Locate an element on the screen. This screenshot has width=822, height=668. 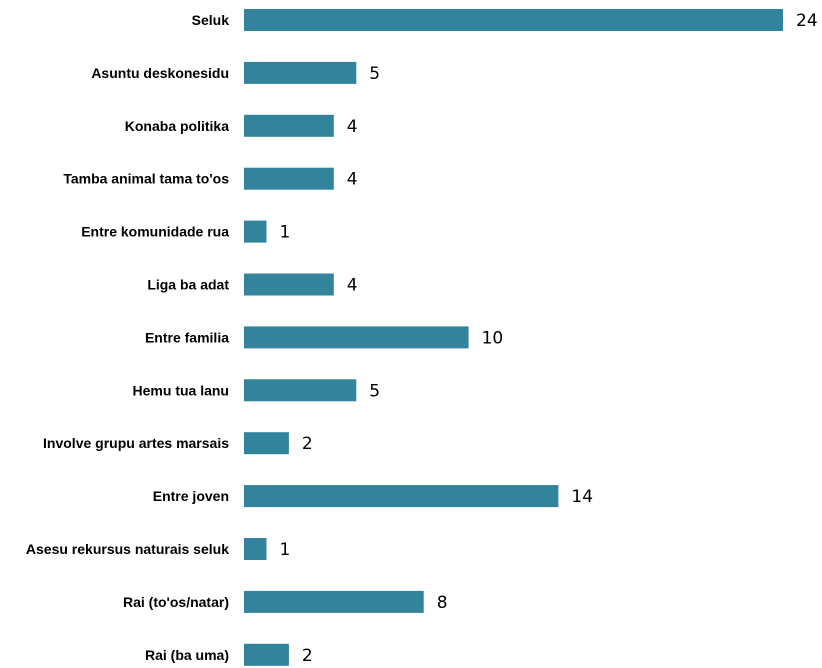
category-label-3: Tamba animal tama to'os is located at coordinates (146, 179).